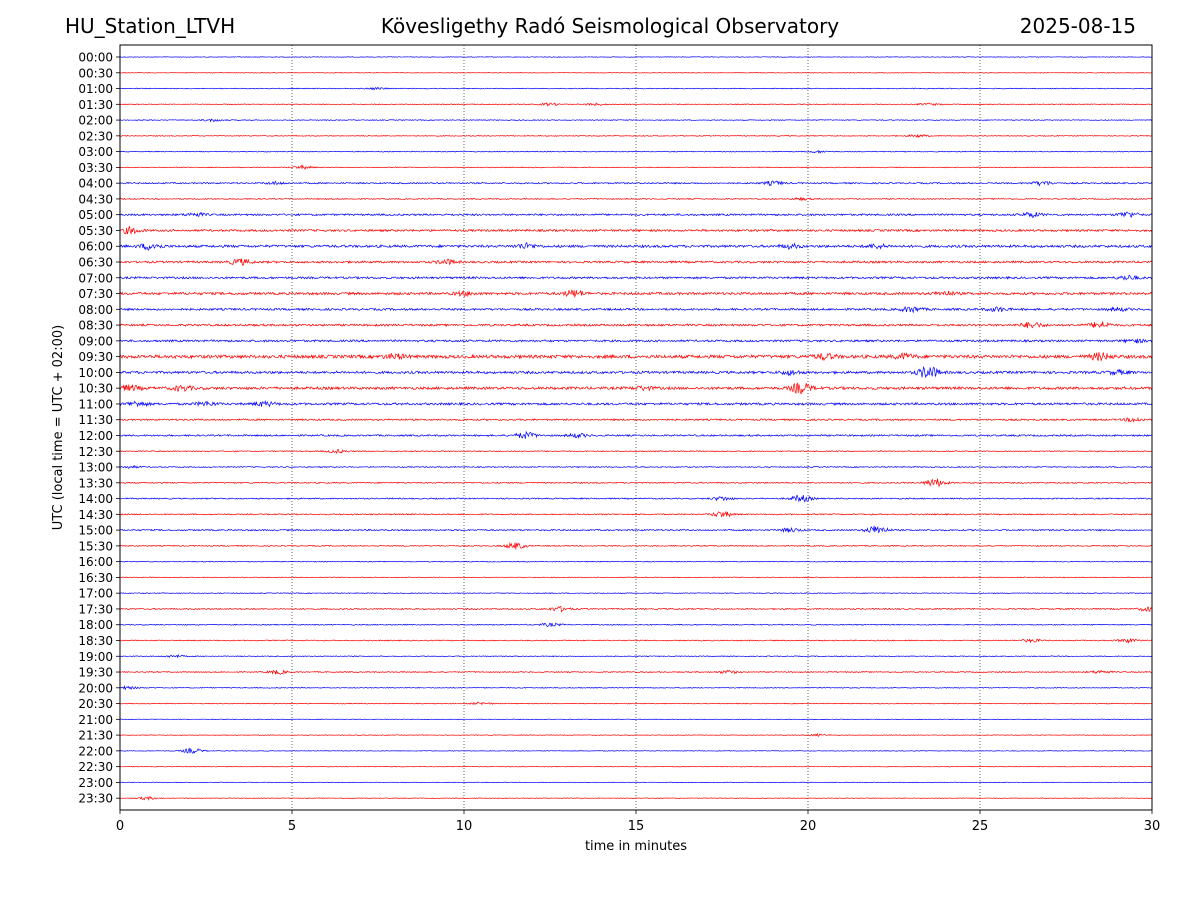  Describe the element at coordinates (95, 404) in the screenshot. I see `y-tick-label: 11:00` at that location.